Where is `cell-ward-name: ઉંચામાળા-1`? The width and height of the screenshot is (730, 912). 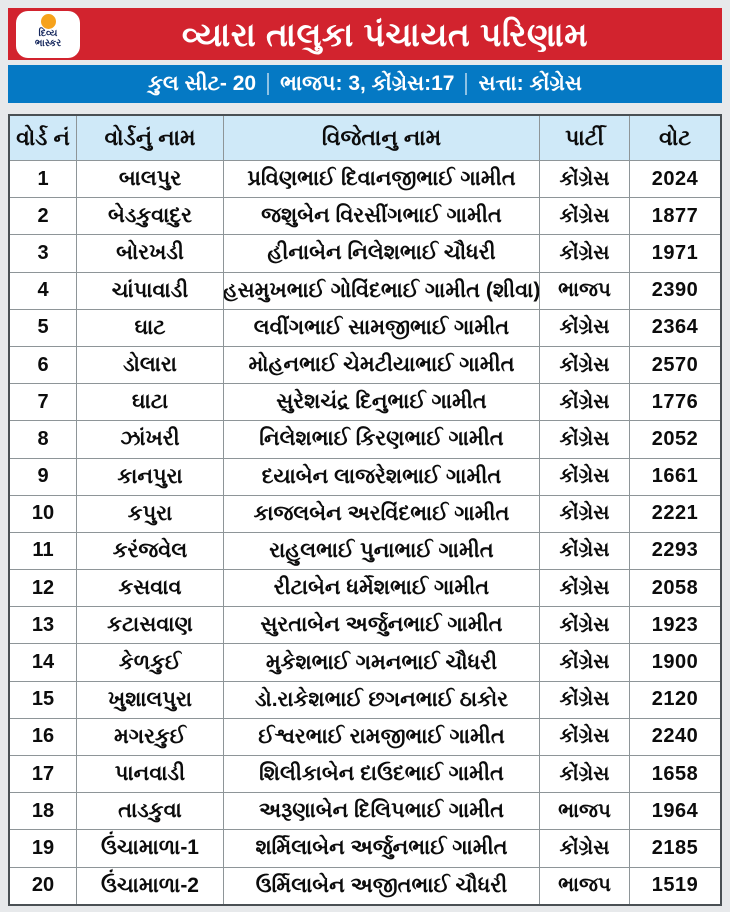 cell-ward-name: ઉંચામાળા-1 is located at coordinates (150, 848).